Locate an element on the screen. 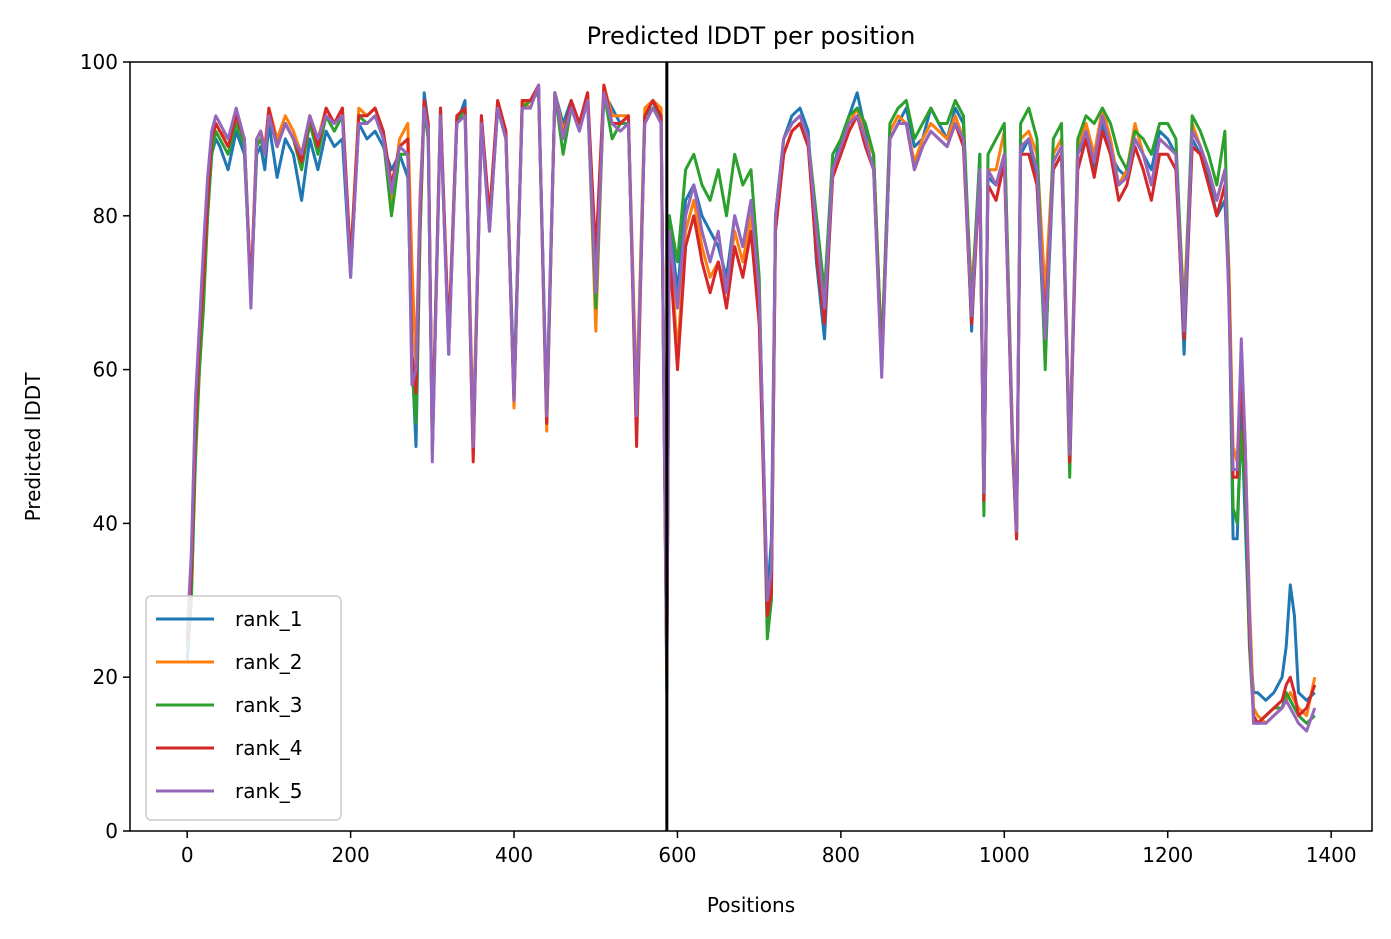  legend-label-rank_1: rank_1 is located at coordinates (268, 619).